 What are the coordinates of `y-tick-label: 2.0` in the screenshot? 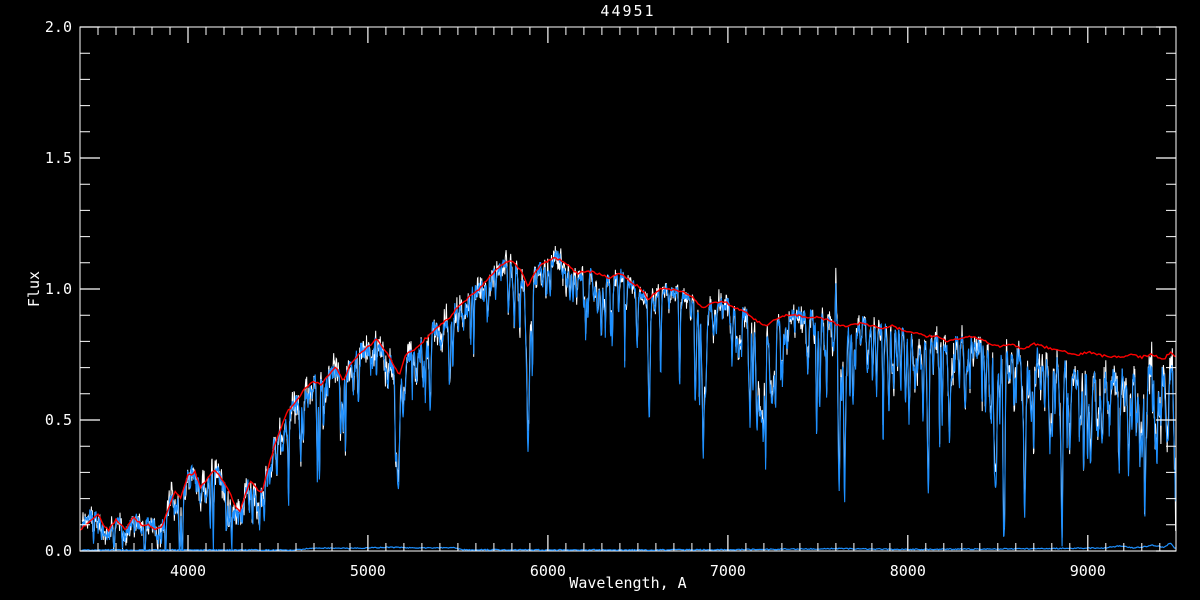 It's located at (58, 27).